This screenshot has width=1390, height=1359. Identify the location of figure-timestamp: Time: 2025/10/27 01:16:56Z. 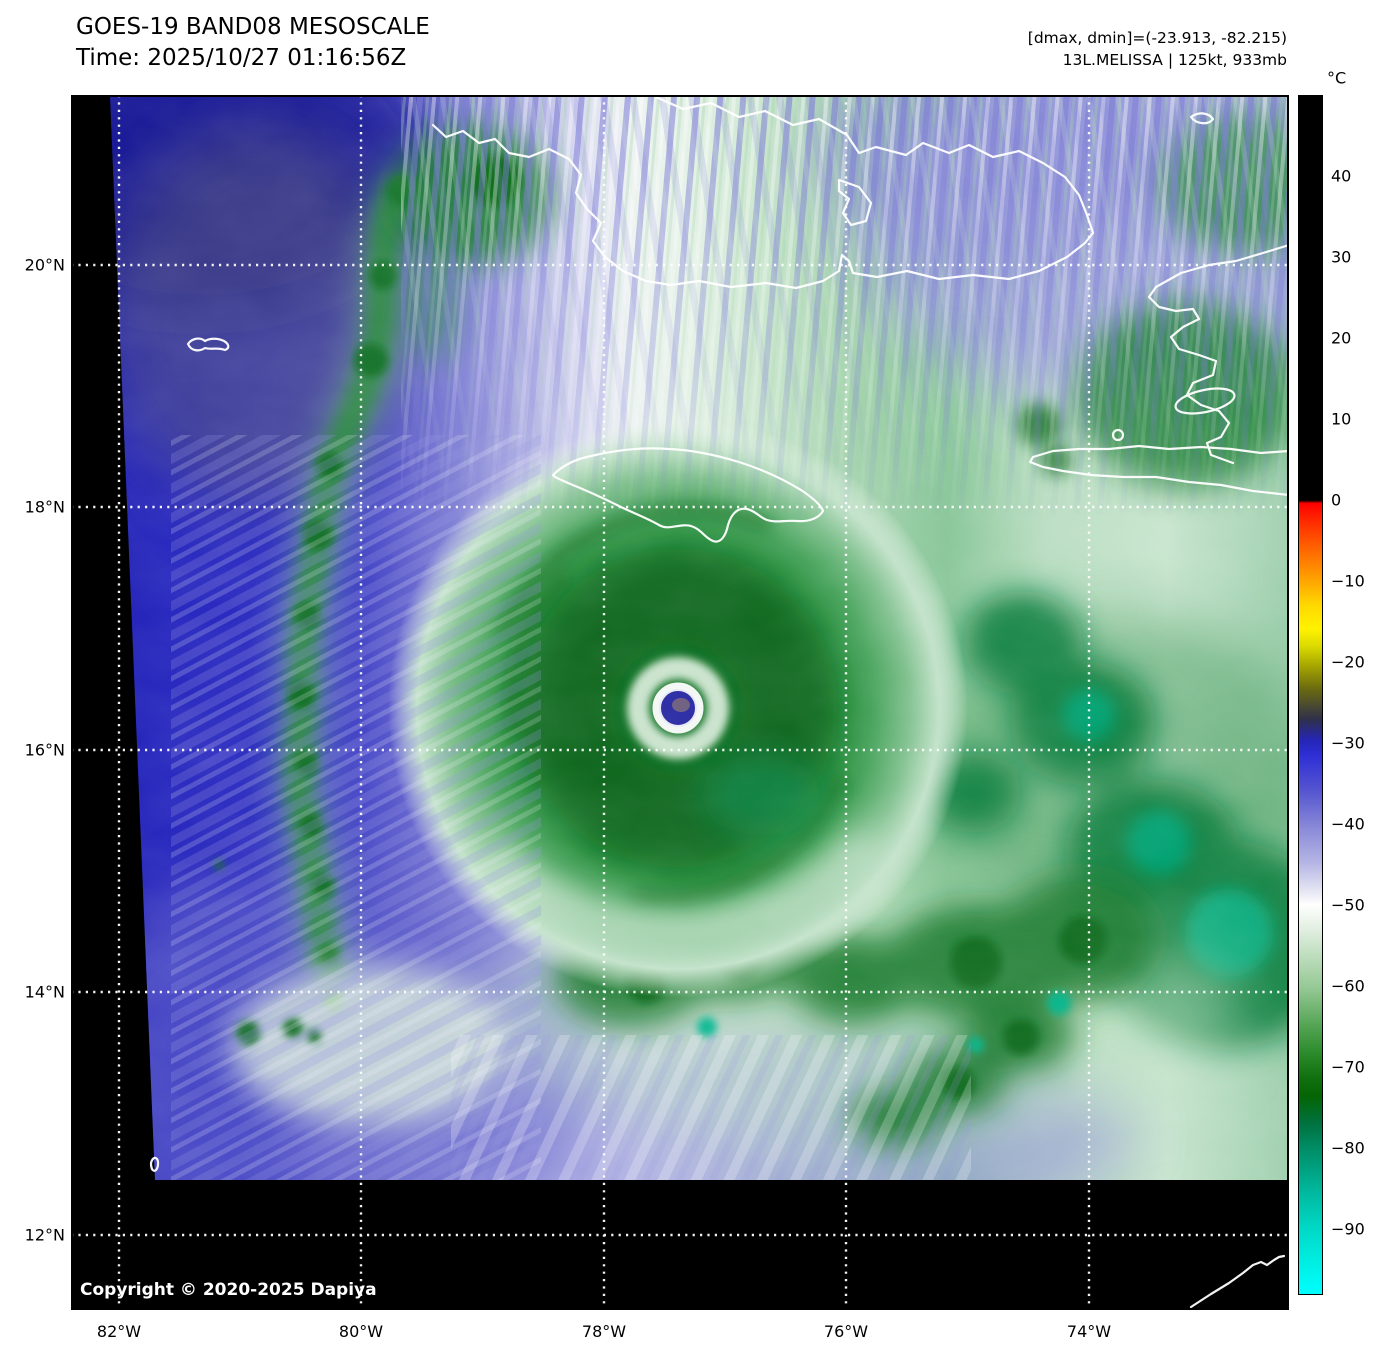
(241, 58).